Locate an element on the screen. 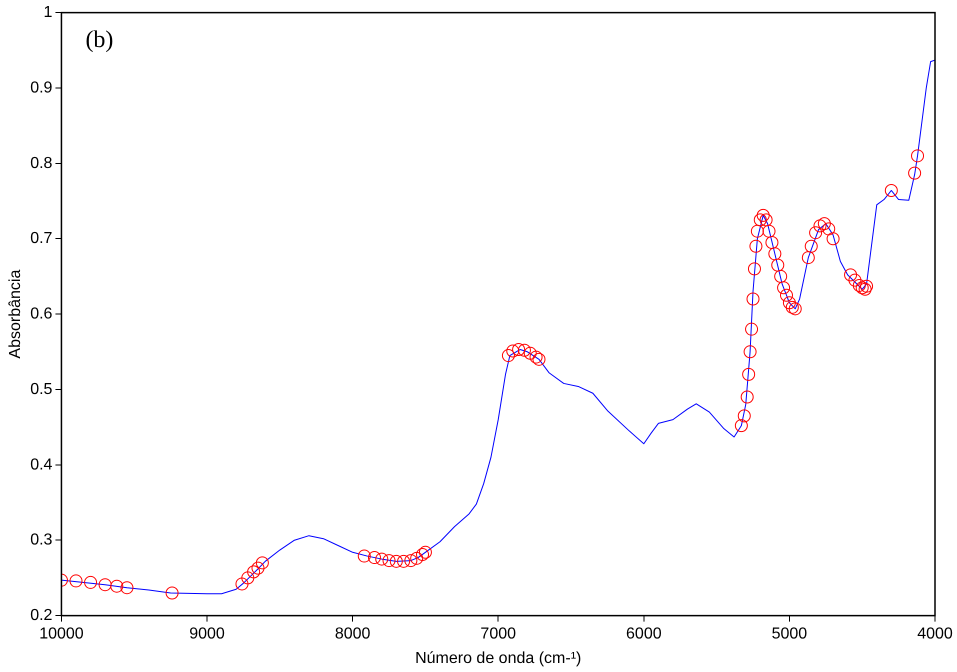 The width and height of the screenshot is (957, 672). annotation: (b) is located at coordinates (99, 39).